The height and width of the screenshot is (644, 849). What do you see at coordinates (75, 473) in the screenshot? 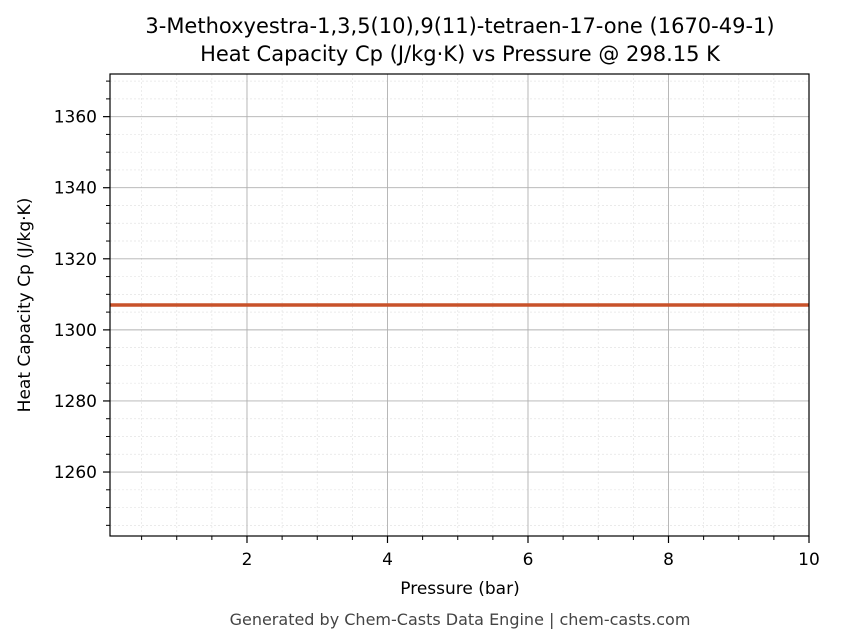
I see `y-tick-label: 1260` at bounding box center [75, 473].